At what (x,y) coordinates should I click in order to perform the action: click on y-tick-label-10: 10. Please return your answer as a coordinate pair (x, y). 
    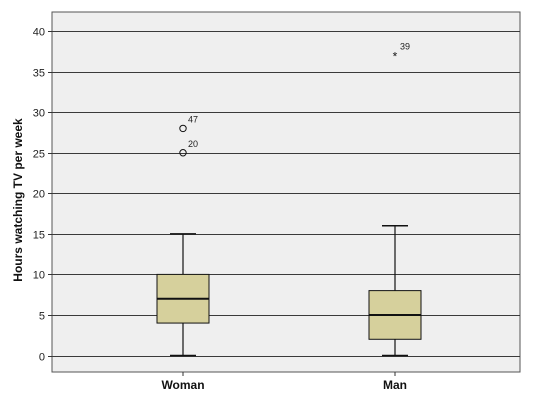
    Looking at the image, I should click on (39, 276).